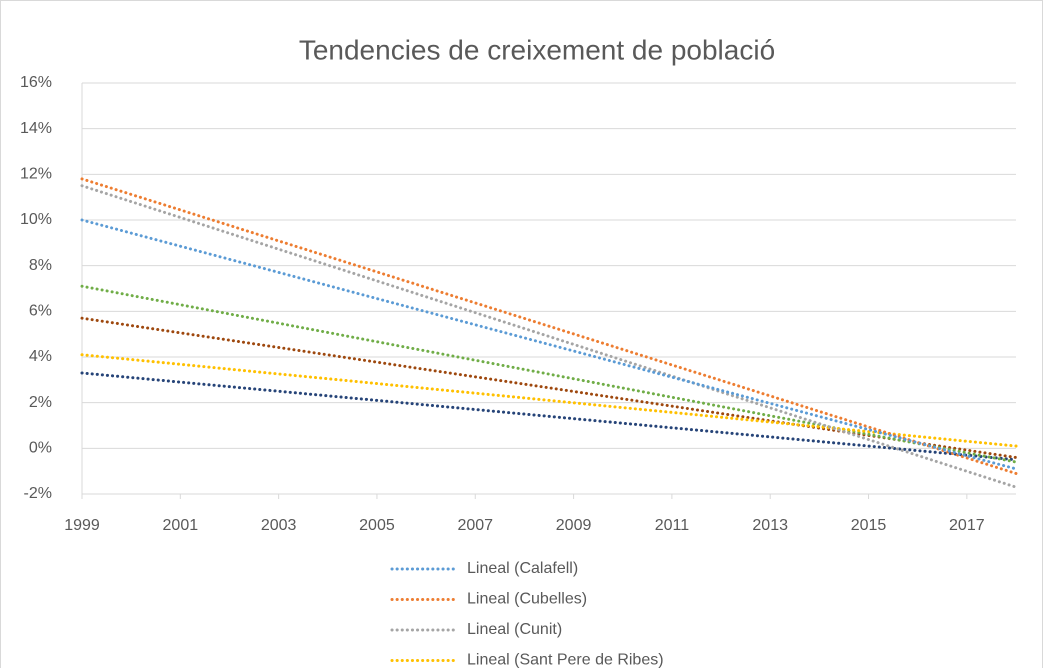 The image size is (1043, 668). Describe the element at coordinates (514, 629) in the screenshot. I see `legend-label: Lineal (Cunit)` at that location.